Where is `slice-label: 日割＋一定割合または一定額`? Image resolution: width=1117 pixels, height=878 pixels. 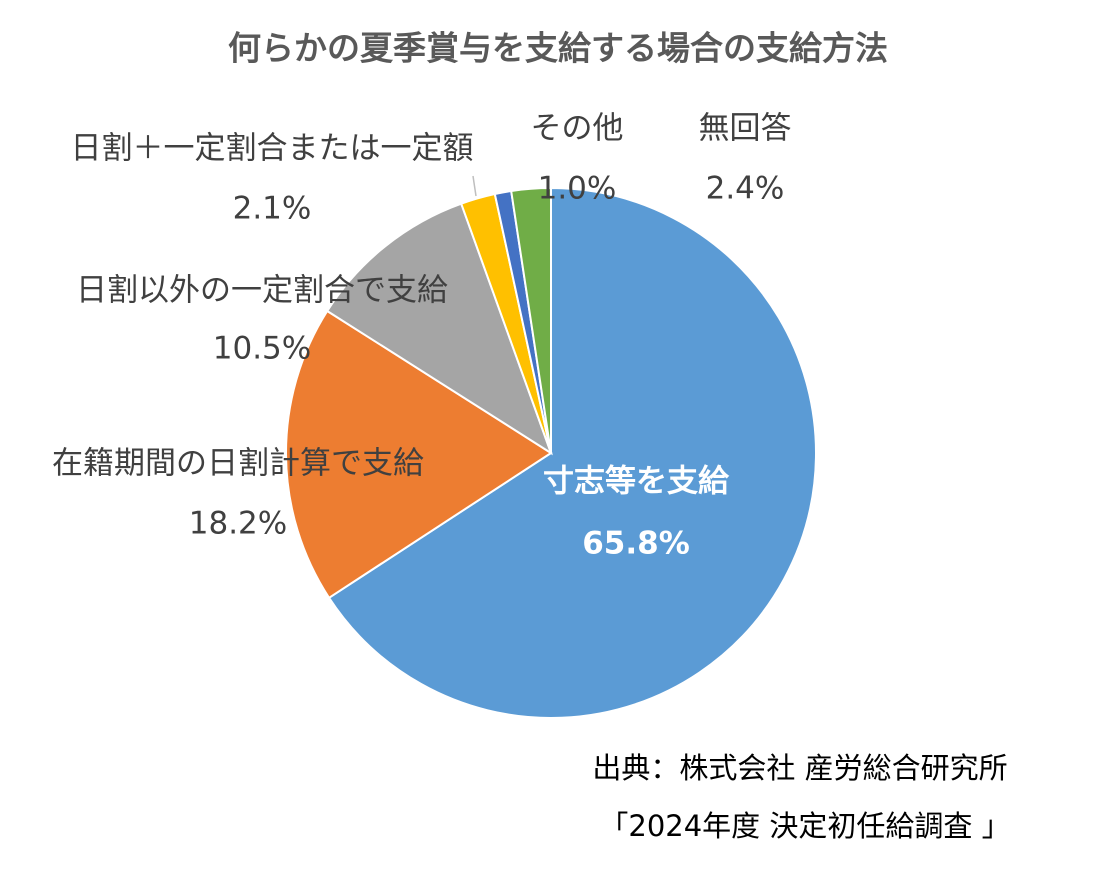 slice-label: 日割＋一定割合または一定額 is located at coordinates (272, 149).